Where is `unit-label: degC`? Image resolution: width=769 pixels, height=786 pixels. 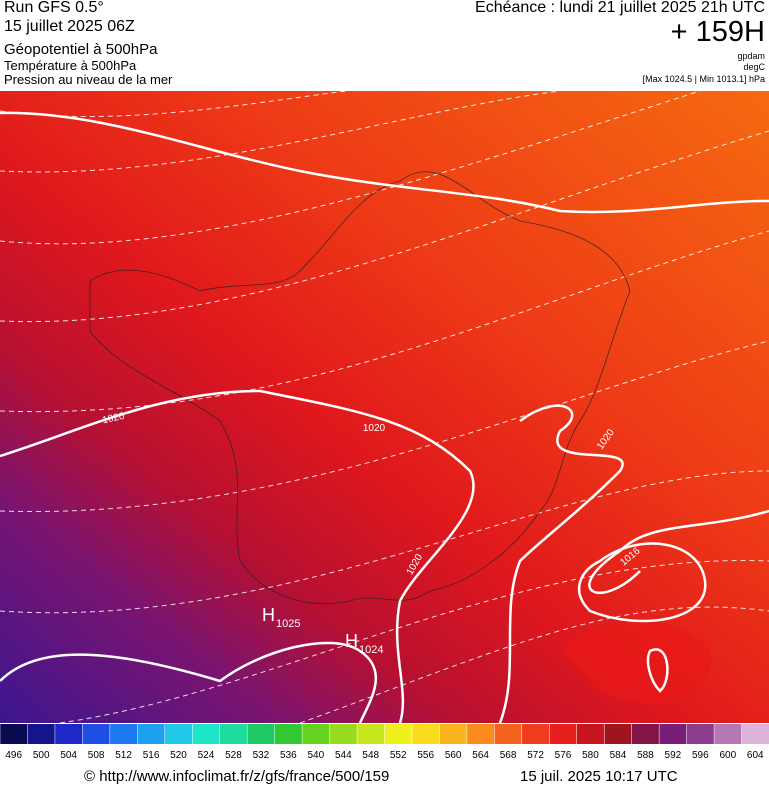 unit-label: degC is located at coordinates (754, 67).